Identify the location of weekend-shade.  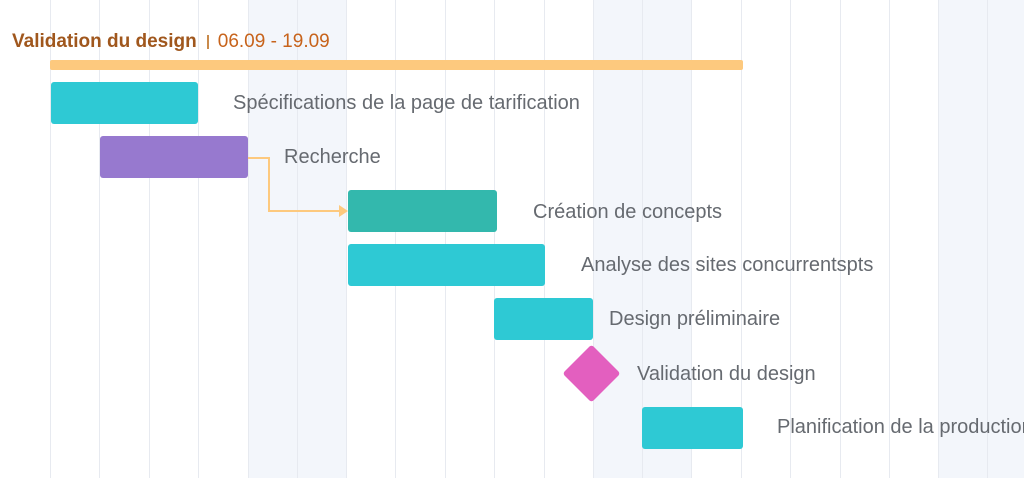
(981, 239).